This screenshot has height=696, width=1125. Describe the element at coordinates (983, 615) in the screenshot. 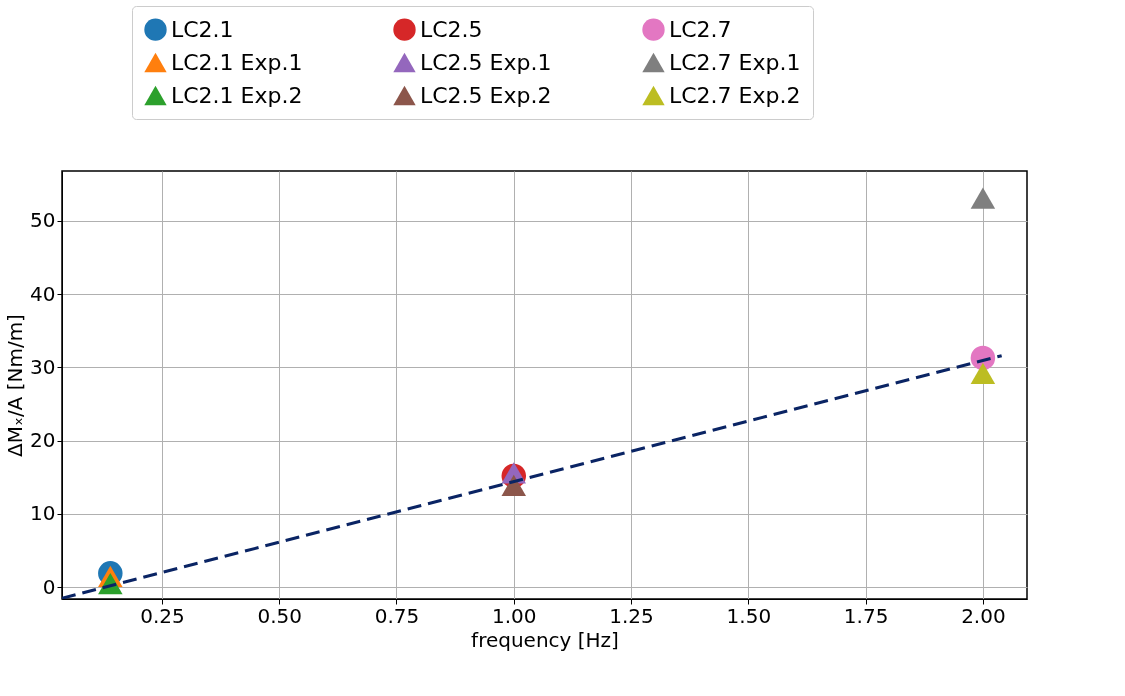

I see `x-tick-label: 2.00` at that location.